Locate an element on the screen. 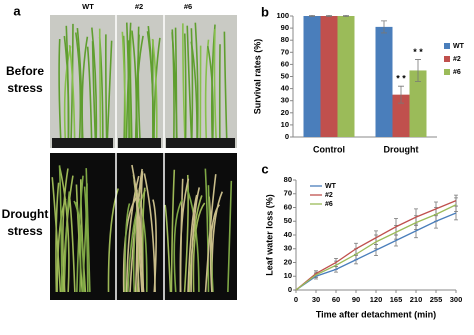  x-tick-label: 210 is located at coordinates (416, 299).